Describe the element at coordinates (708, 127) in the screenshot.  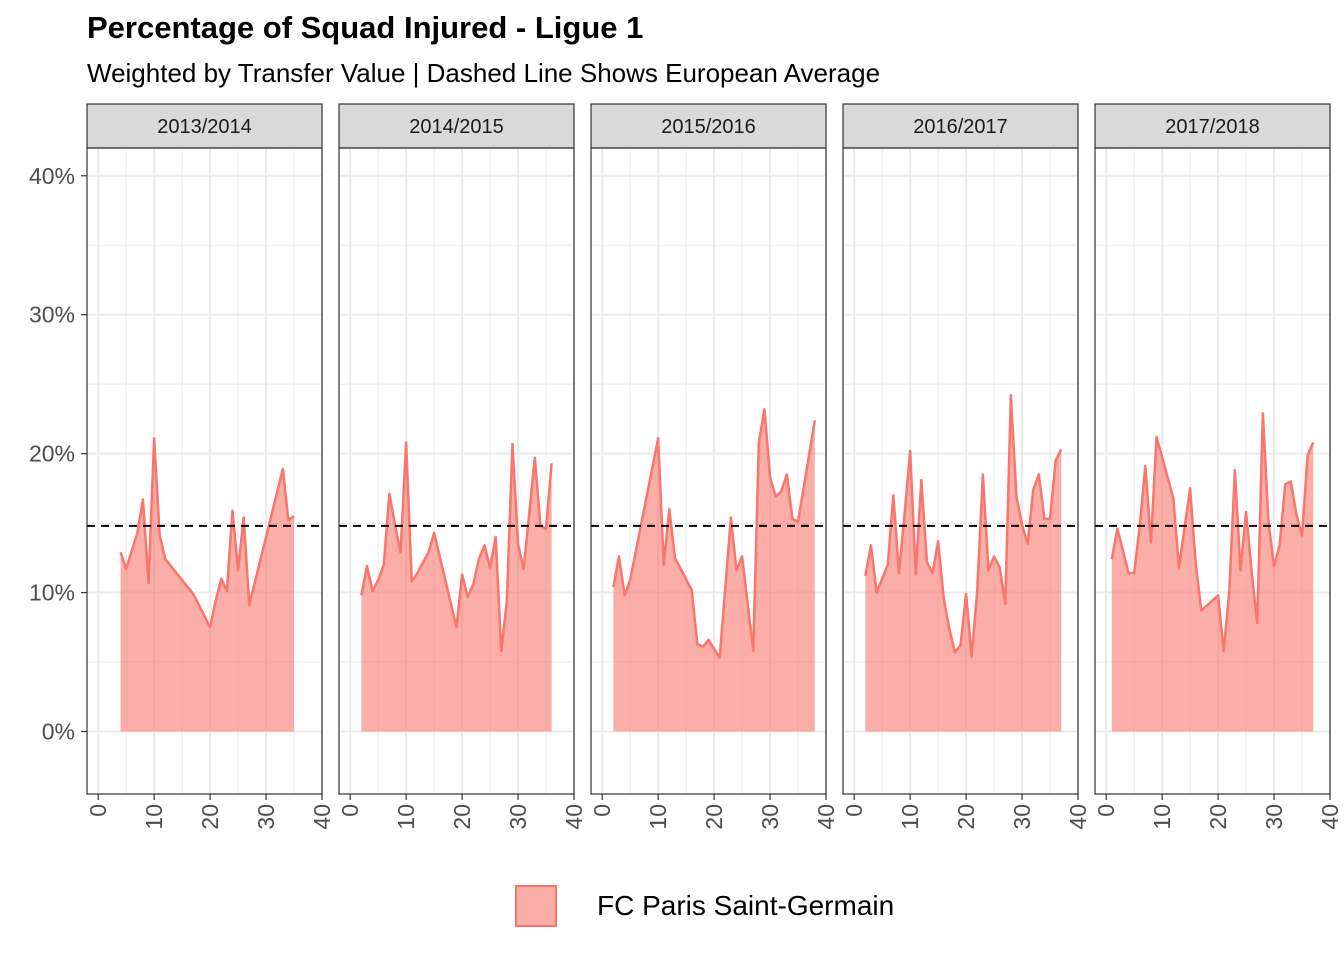
I see `facet-strip-label: 2015/2016` at that location.